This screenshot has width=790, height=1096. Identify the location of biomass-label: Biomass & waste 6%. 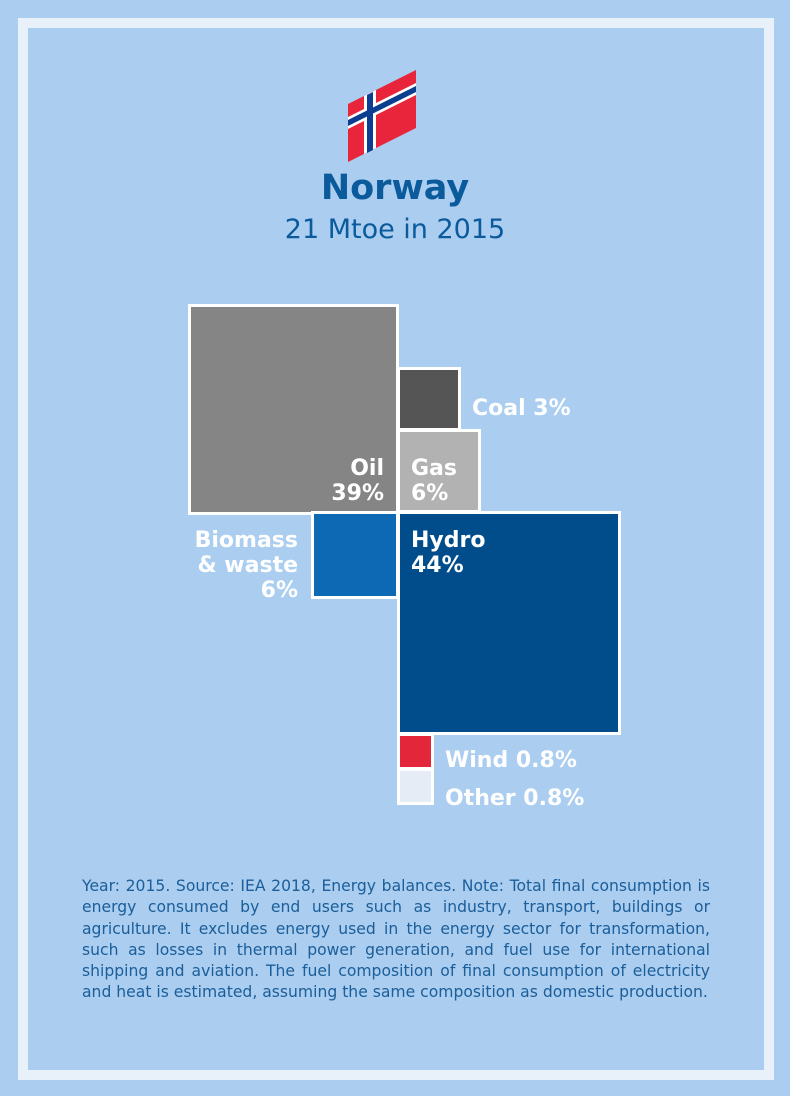
(224, 565).